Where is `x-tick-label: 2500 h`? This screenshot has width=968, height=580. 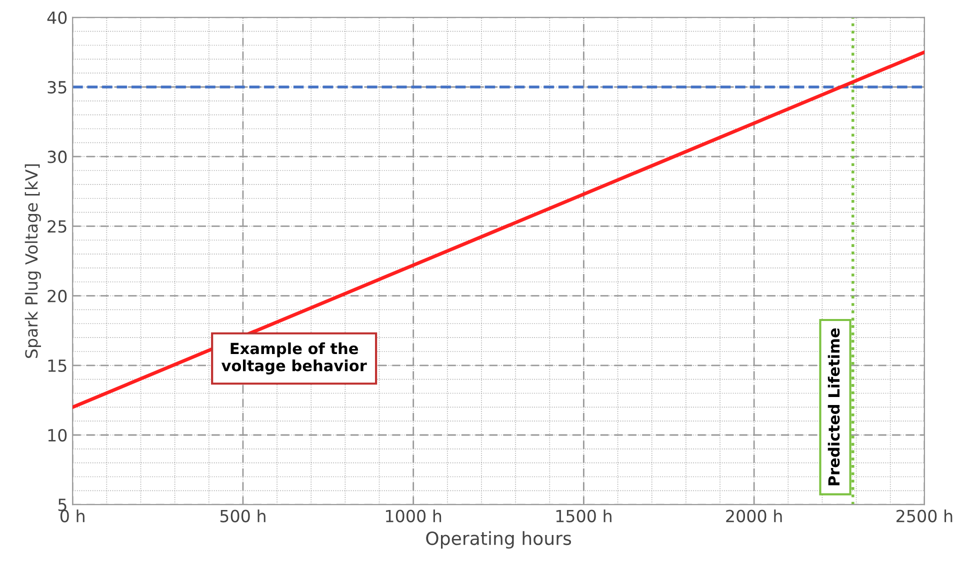 x-tick-label: 2500 h is located at coordinates (924, 515).